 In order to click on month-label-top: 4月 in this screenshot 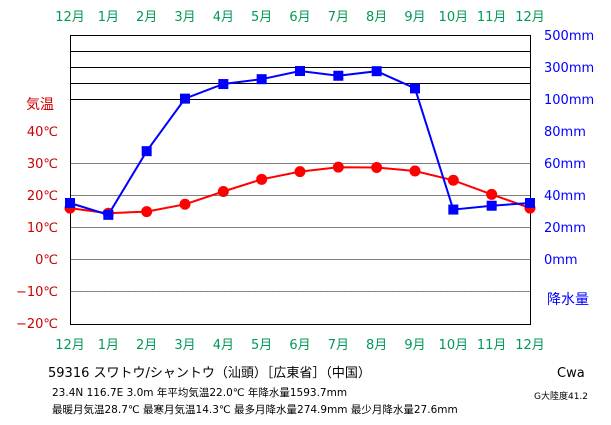, I will do `click(223, 17)`.